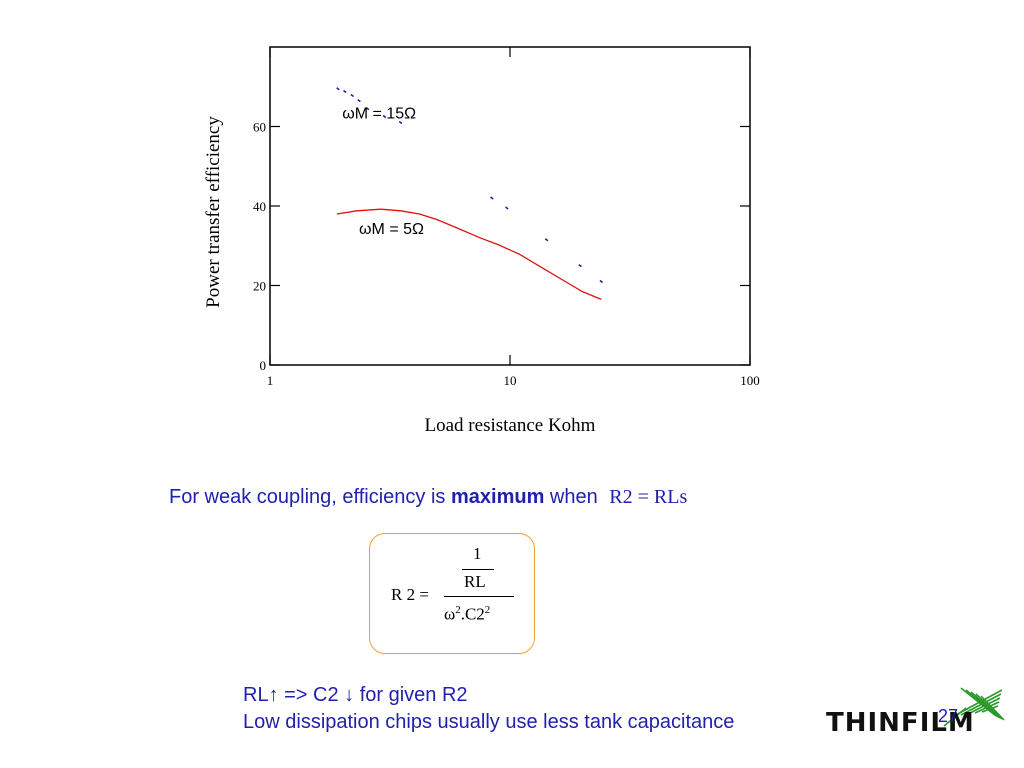  What do you see at coordinates (391, 229) in the screenshot?
I see `annotation-1: ωM = 5Ω` at bounding box center [391, 229].